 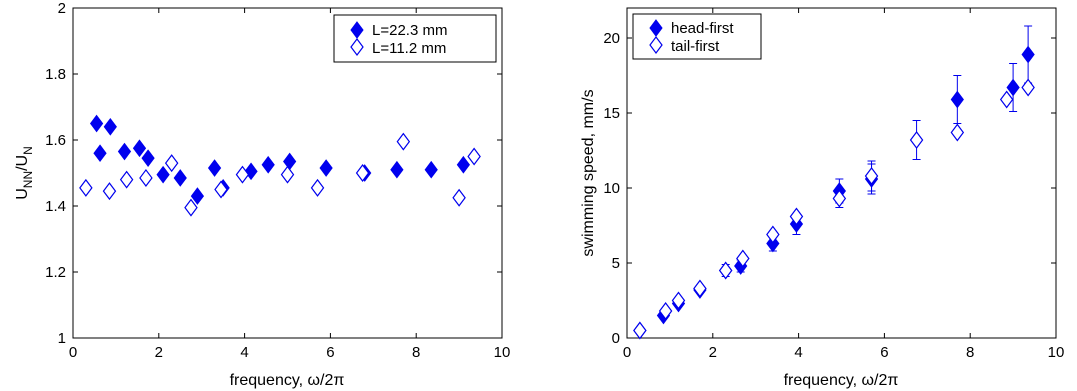 What do you see at coordinates (28, 179) in the screenshot?
I see `y-axis-label-sub1: NN` at bounding box center [28, 179].